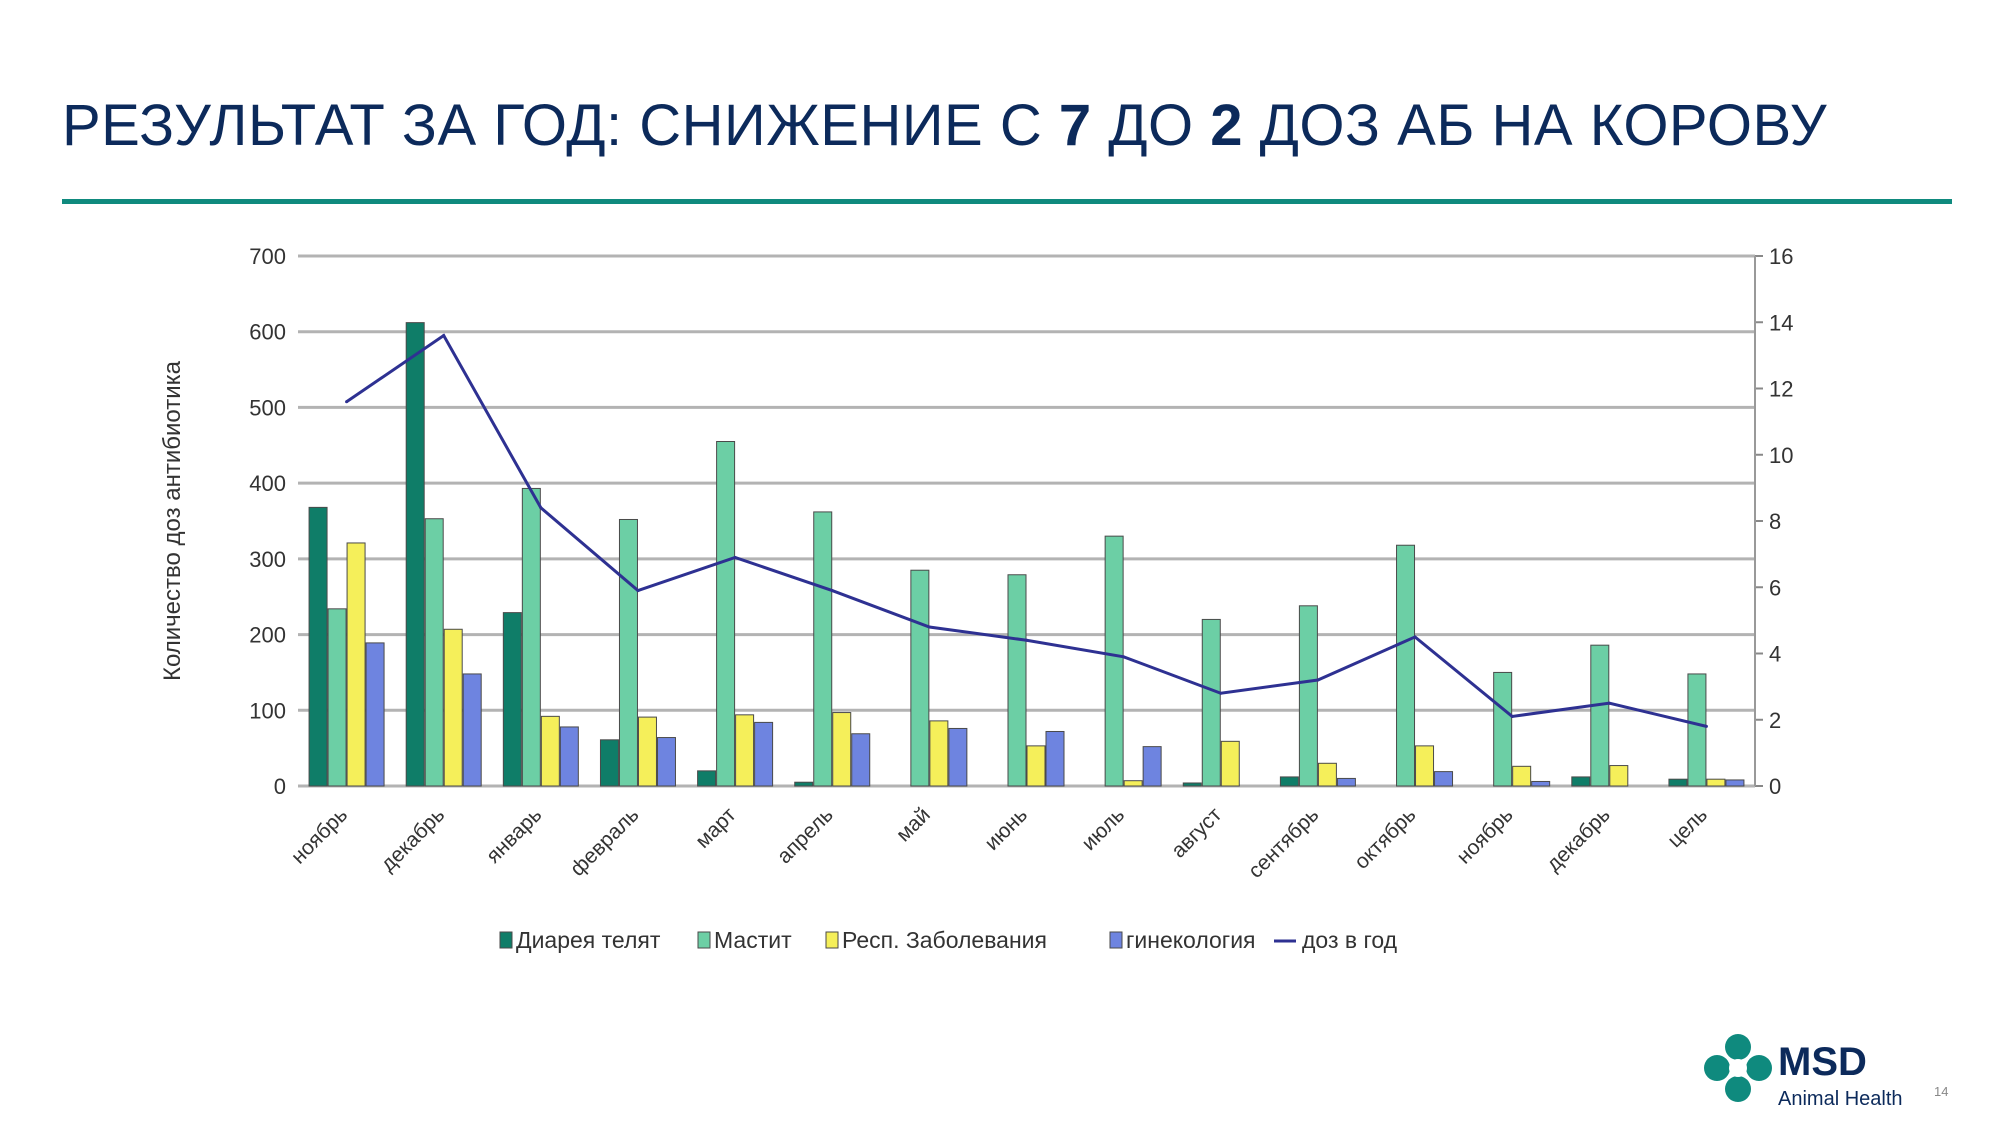 This screenshot has height=1125, width=2000. What do you see at coordinates (944, 940) in the screenshot?
I see `legend-label-2: Респ. Заболевания` at bounding box center [944, 940].